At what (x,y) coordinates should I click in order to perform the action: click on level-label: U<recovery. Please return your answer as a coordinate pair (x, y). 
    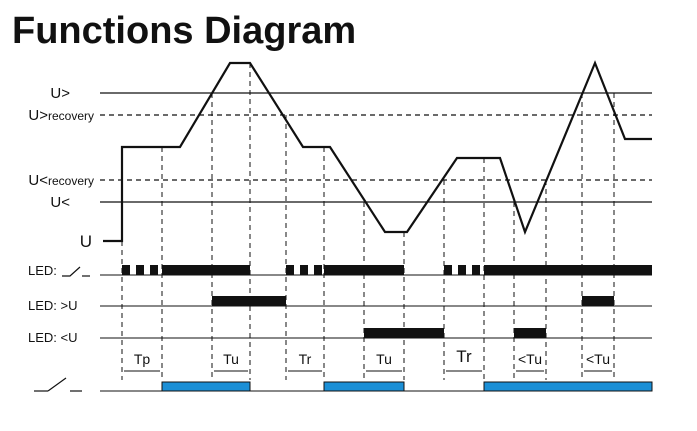
    Looking at the image, I should click on (61, 180).